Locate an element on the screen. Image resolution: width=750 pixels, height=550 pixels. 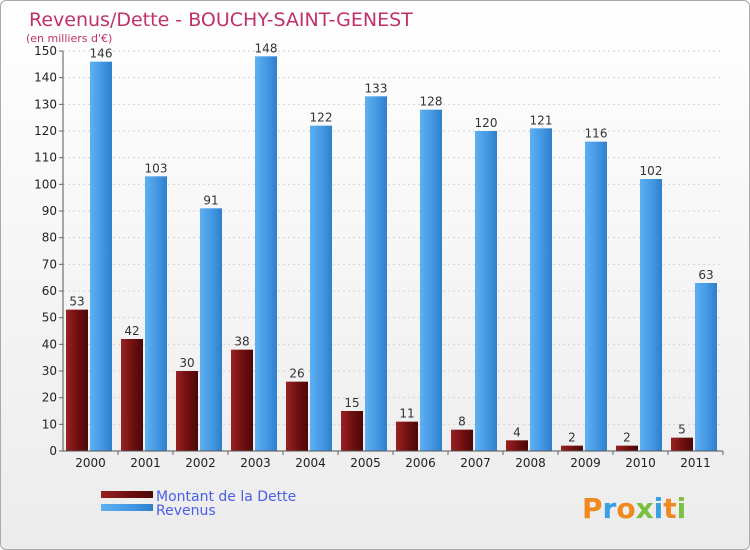
data-label-debt-2000: 53 is located at coordinates (76, 302).